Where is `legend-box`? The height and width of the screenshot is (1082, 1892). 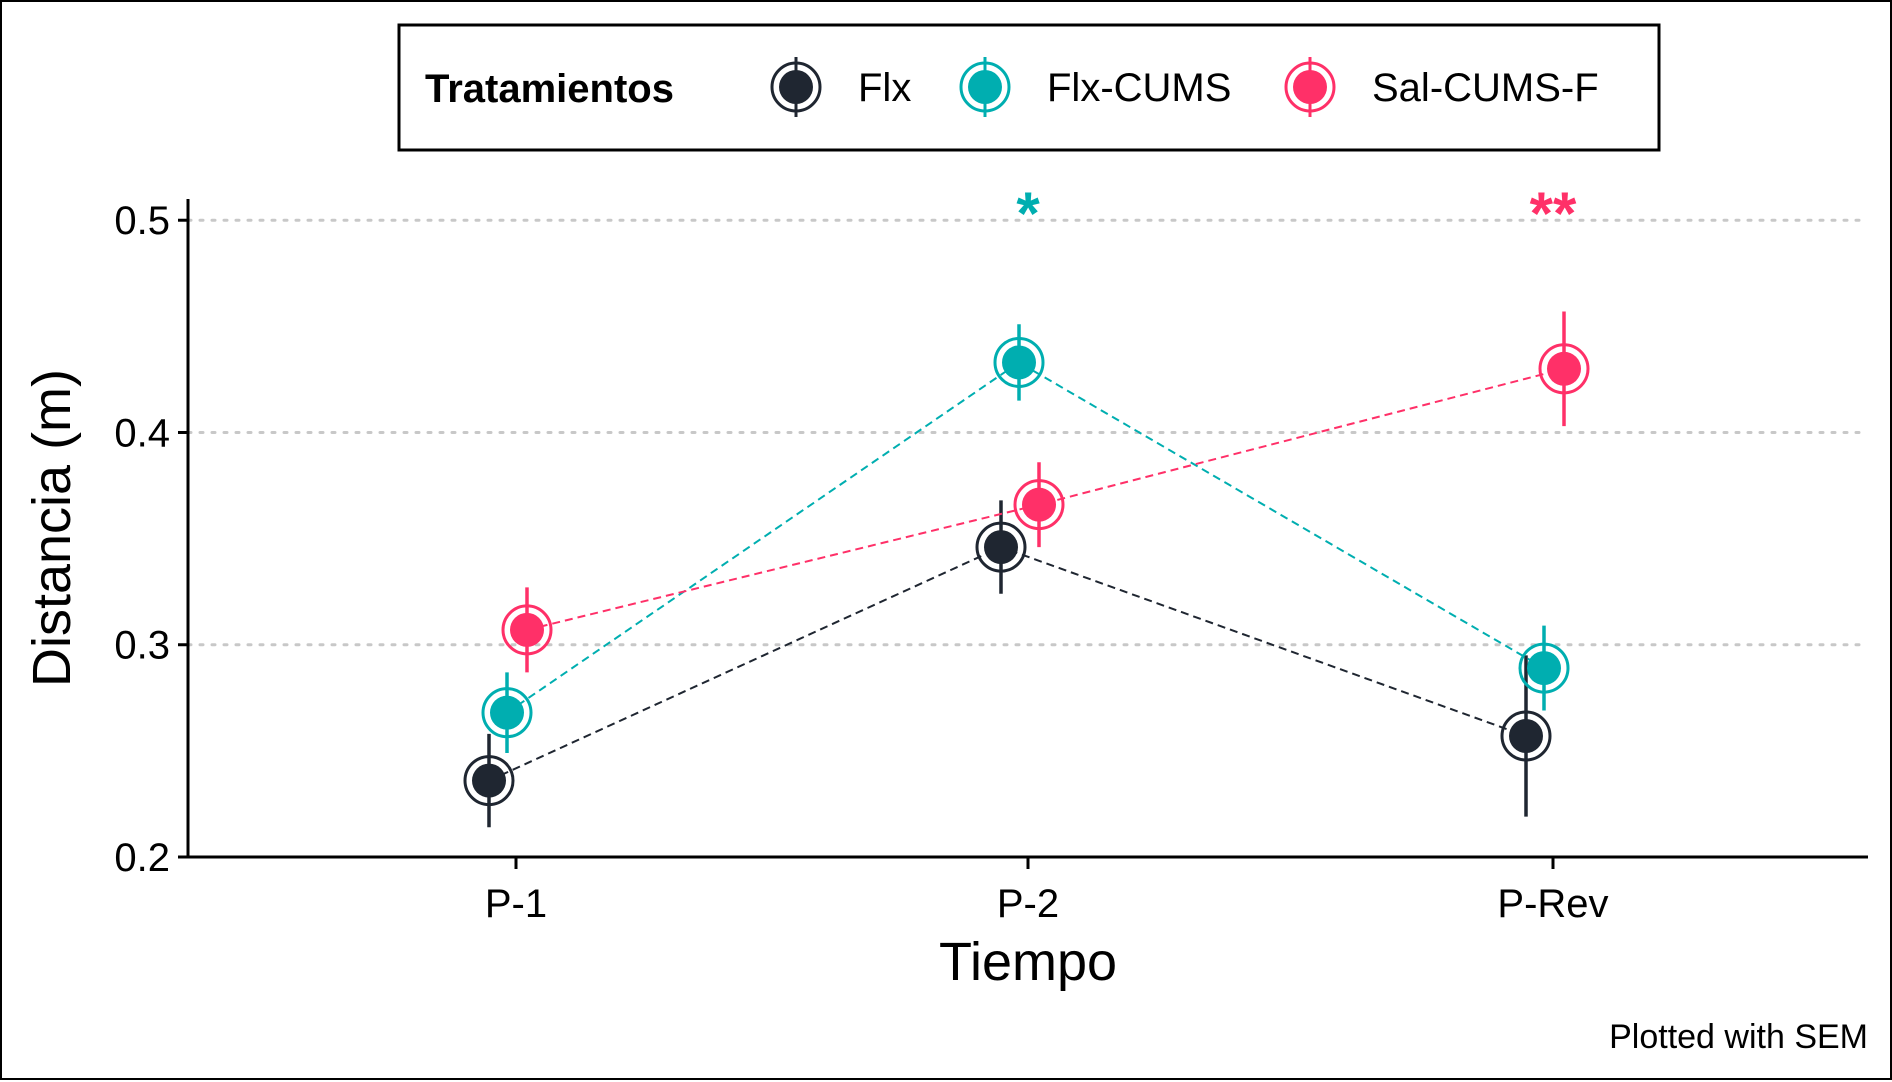
legend-box is located at coordinates (1029, 87).